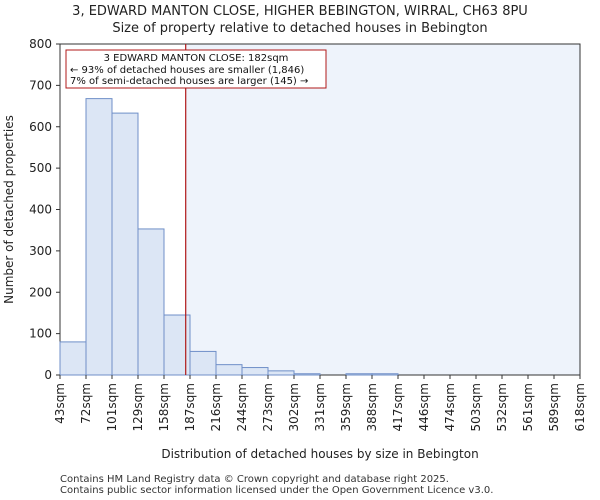  What do you see at coordinates (112, 407) in the screenshot?
I see `x-tick-label: 101sqm` at bounding box center [112, 407].